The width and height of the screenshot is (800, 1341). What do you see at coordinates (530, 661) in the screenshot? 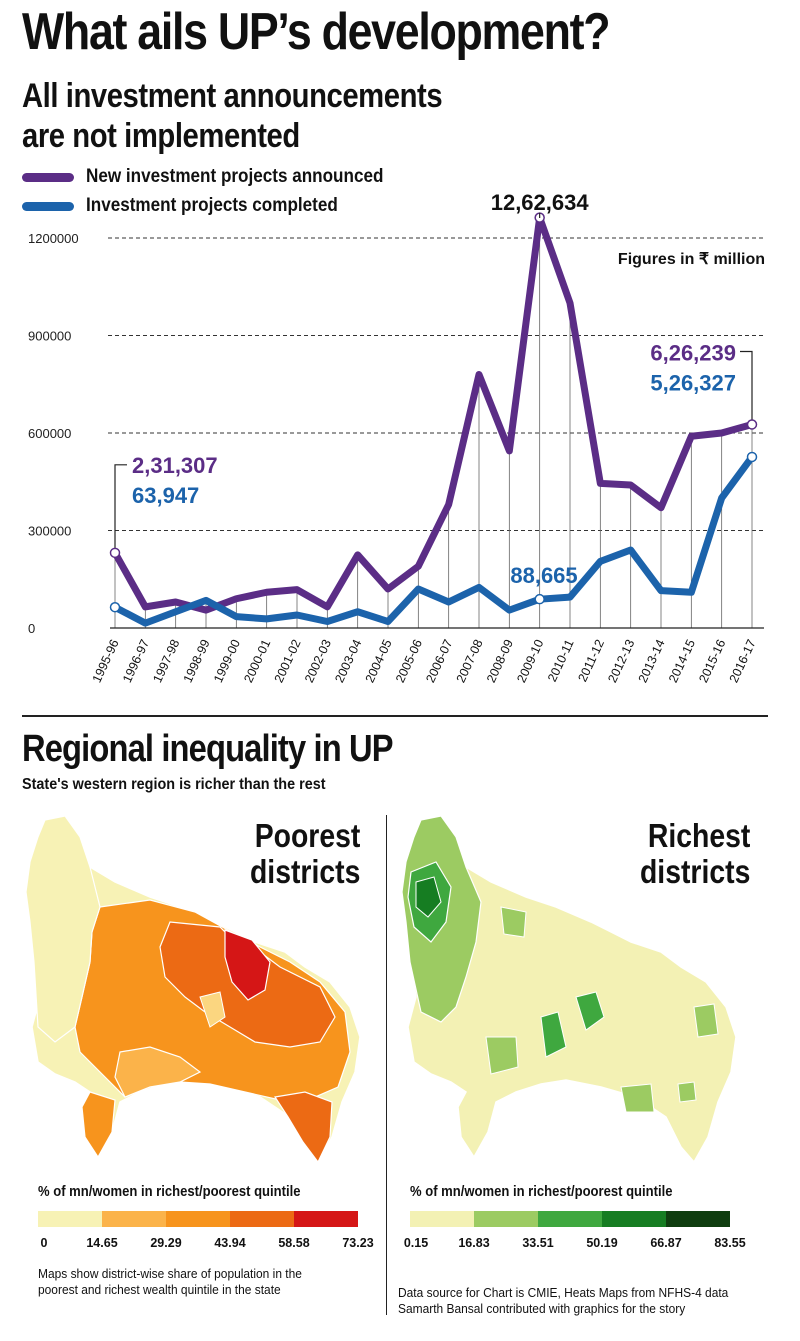
I see `x-tick-label: 2009-10` at bounding box center [530, 661].